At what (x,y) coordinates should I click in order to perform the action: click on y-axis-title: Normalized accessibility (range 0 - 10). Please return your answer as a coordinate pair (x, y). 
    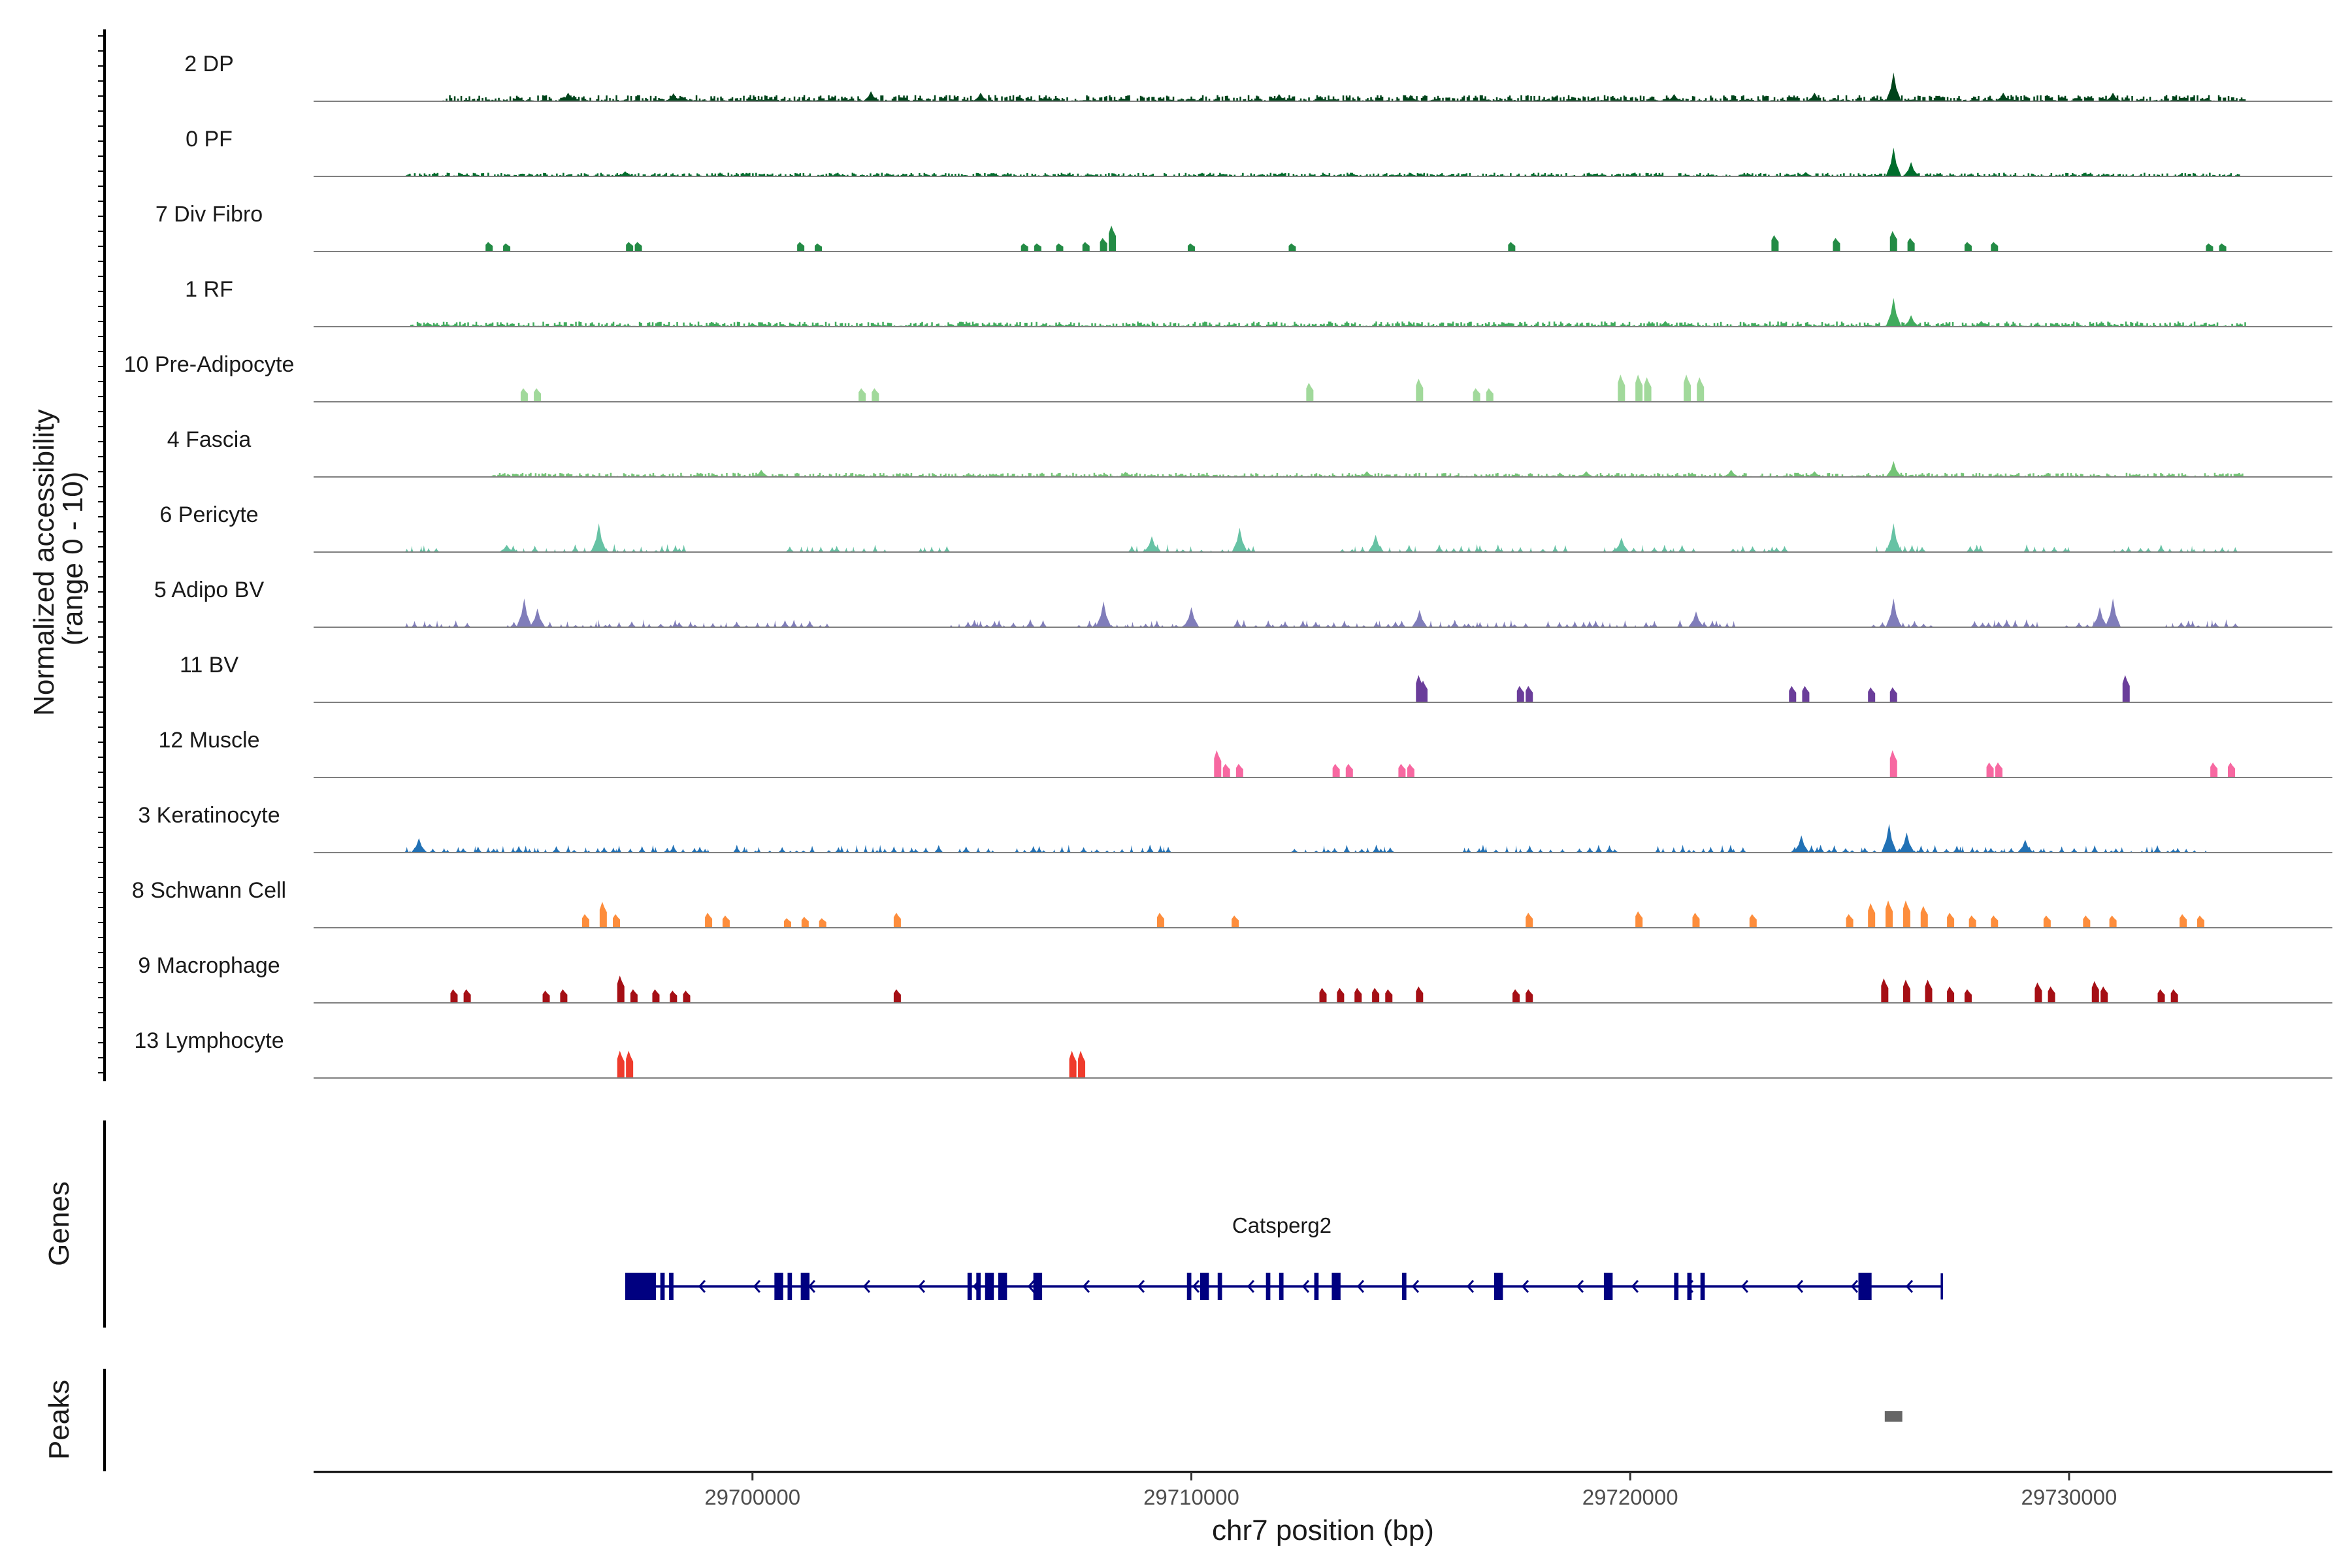
    Looking at the image, I should click on (58, 558).